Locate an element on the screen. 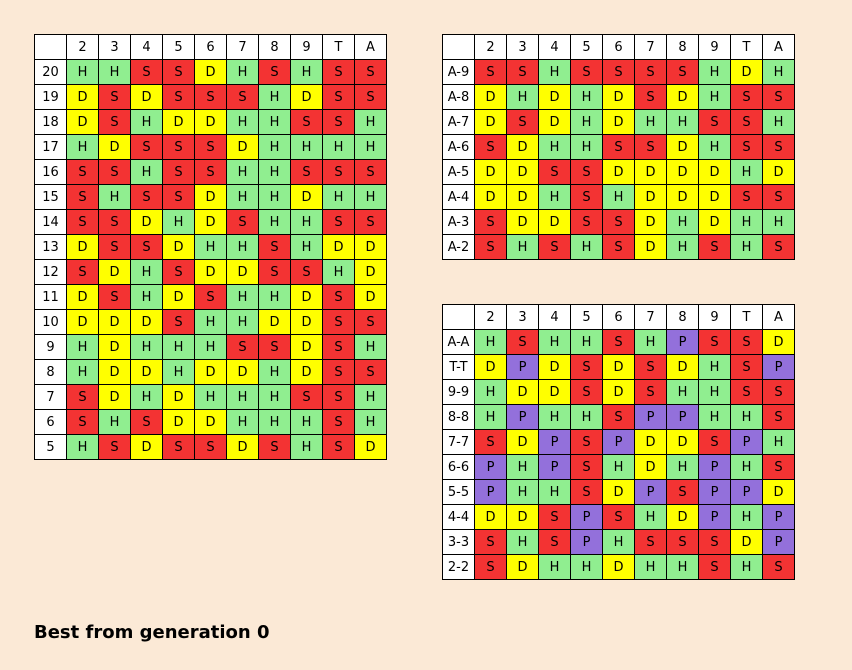 The height and width of the screenshot is (670, 852). corner-cell is located at coordinates (50, 47).